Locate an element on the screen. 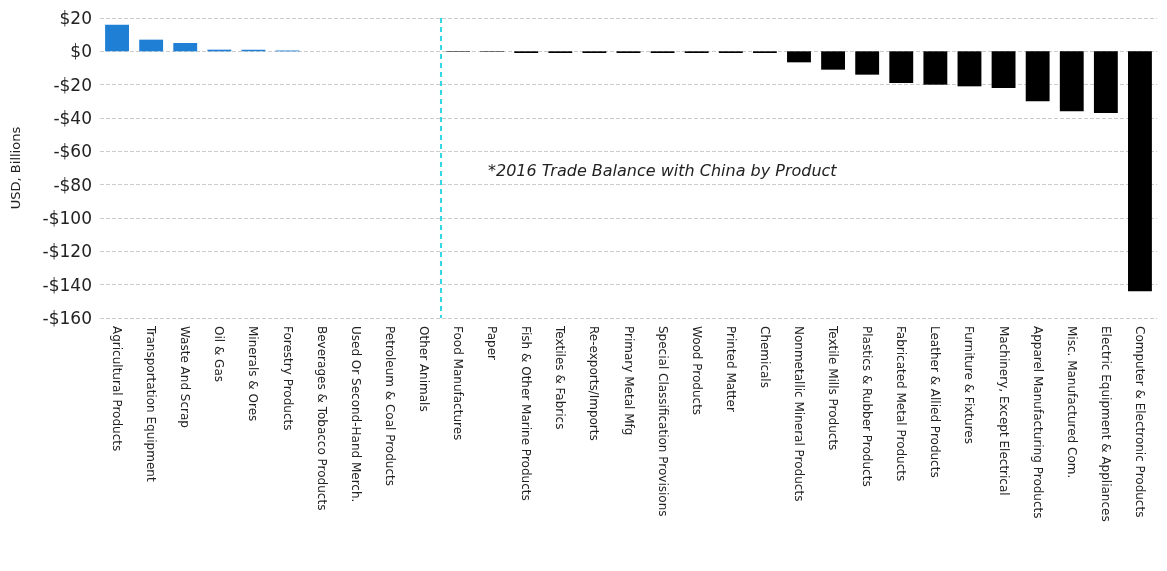 The width and height of the screenshot is (1167, 571). x-tick-label: Fabricated Metal Products is located at coordinates (901, 404).